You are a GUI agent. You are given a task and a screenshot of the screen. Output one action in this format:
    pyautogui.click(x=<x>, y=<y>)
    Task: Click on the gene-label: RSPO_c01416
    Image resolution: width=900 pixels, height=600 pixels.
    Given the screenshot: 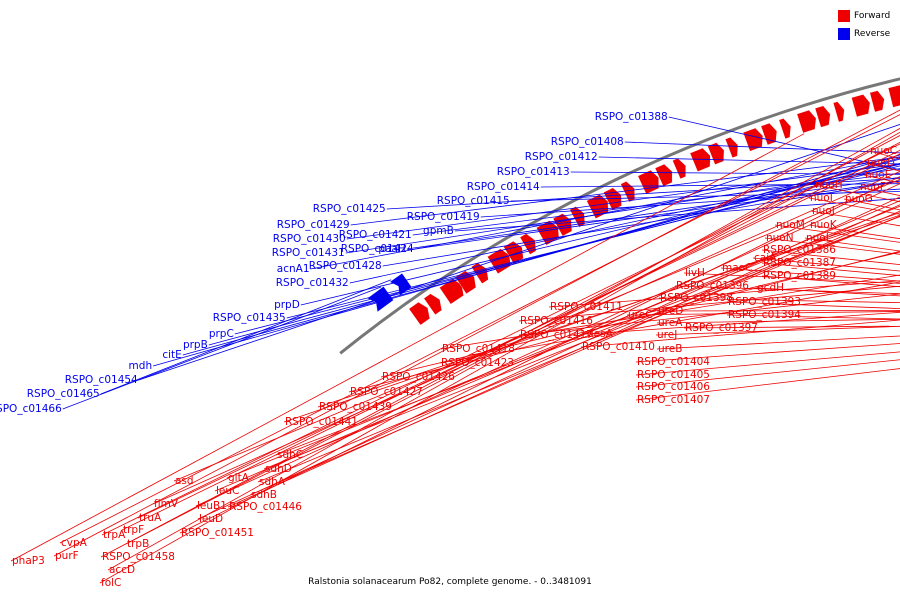 What is the action you would take?
    pyautogui.click(x=556, y=321)
    